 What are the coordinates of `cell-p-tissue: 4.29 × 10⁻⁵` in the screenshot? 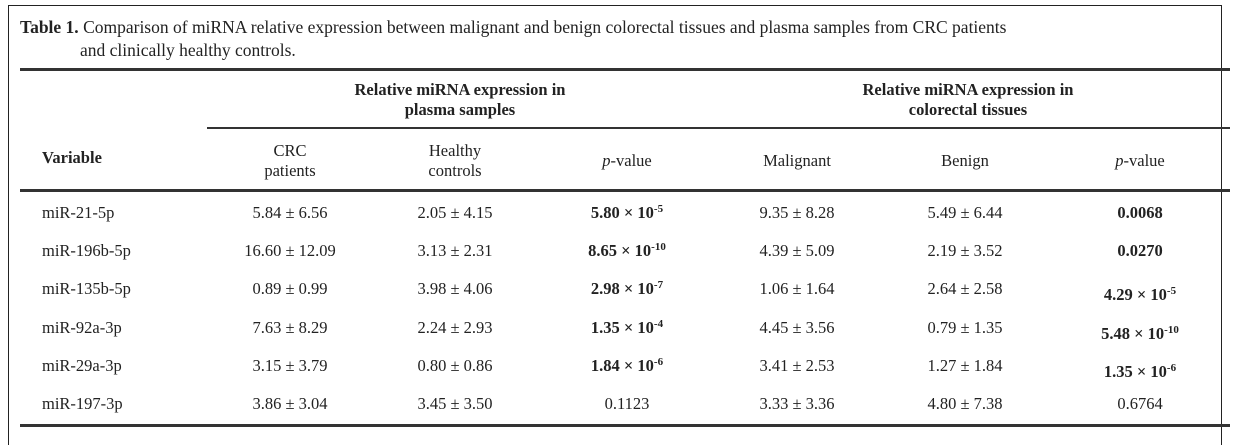 It's located at (1140, 295).